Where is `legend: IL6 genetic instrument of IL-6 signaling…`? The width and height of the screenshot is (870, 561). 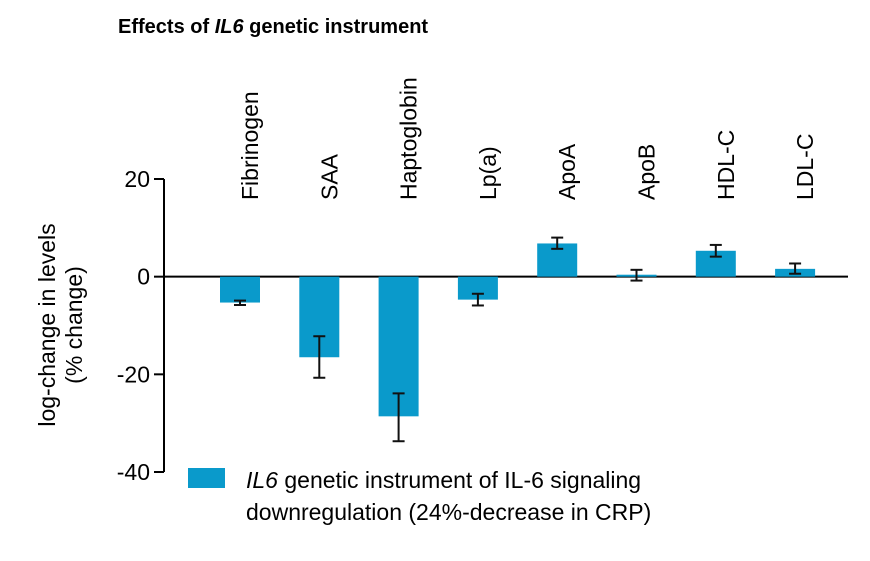
legend: IL6 genetic instrument of IL-6 signaling… is located at coordinates (419, 496).